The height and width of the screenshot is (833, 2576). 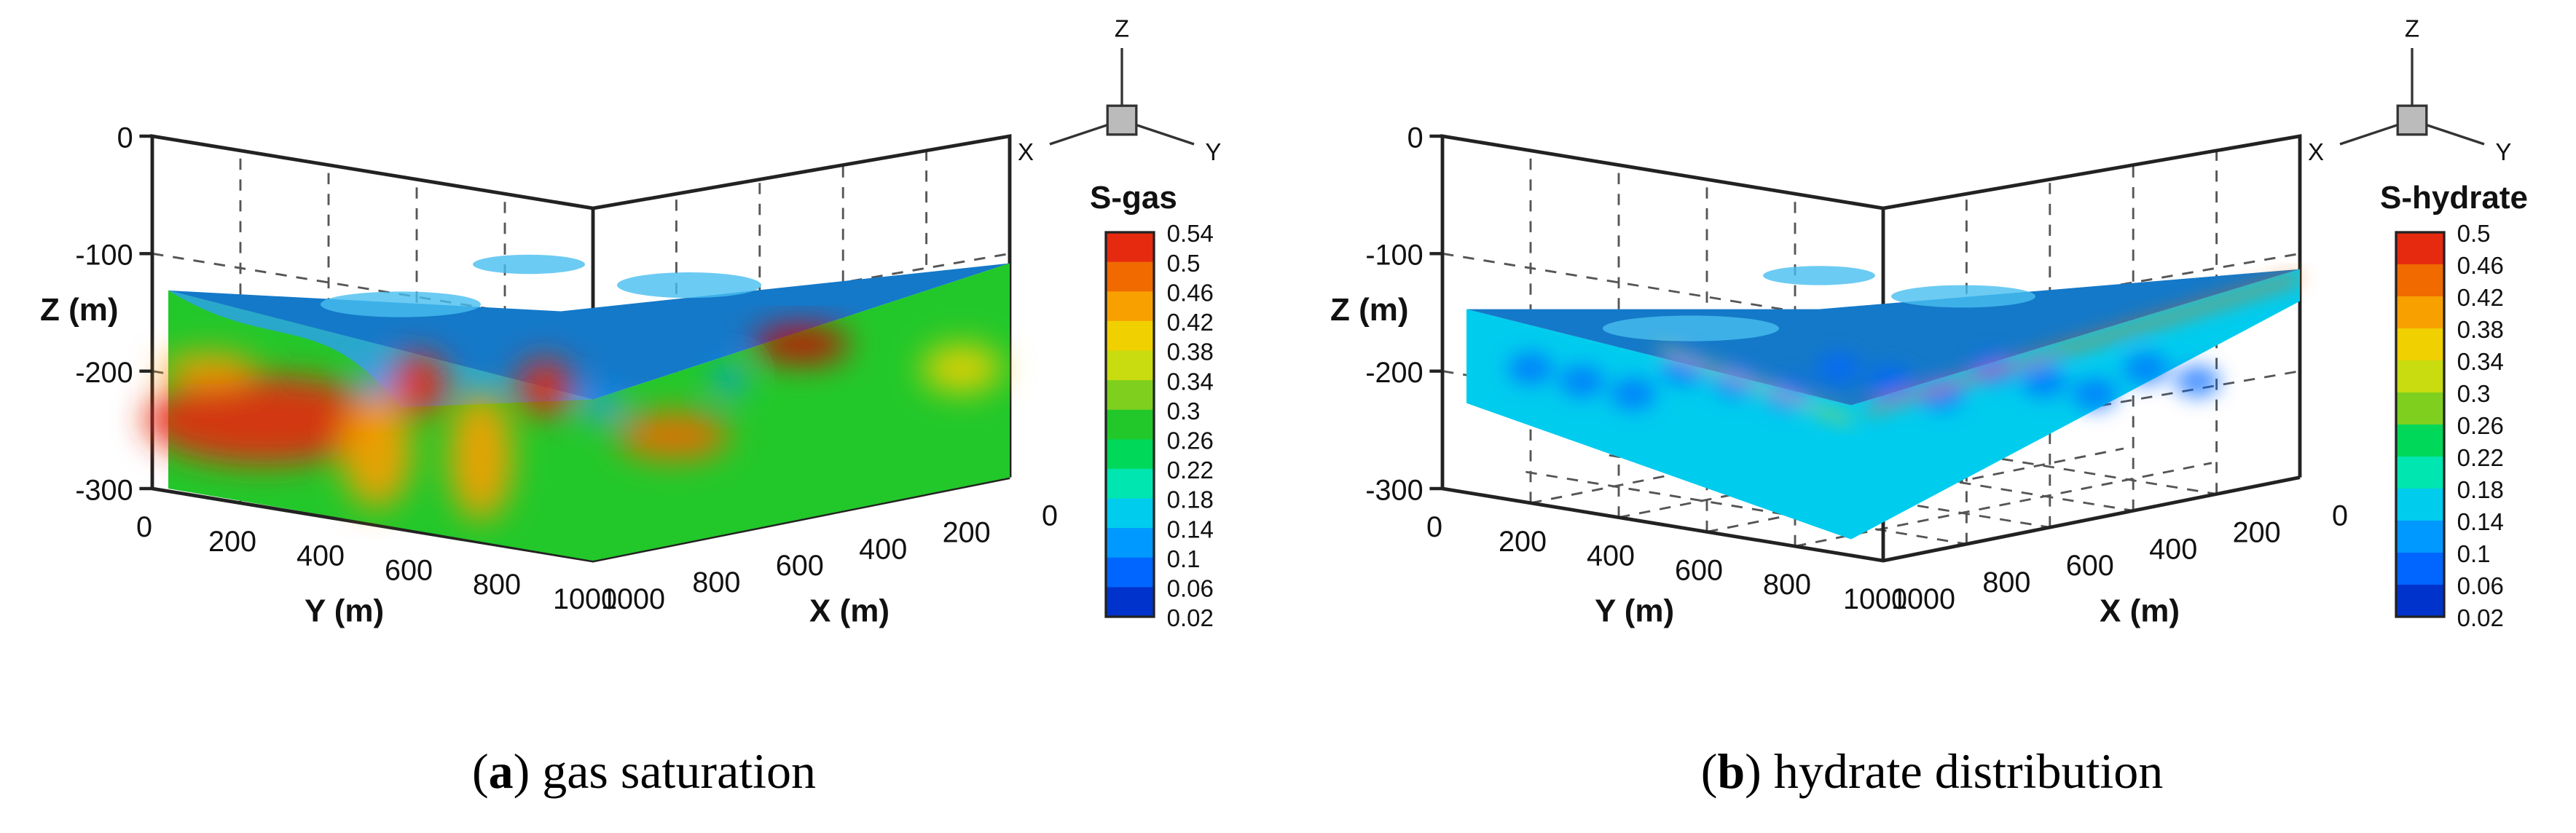 I want to click on caption-a: (a) gas saturation, so click(x=644, y=771).